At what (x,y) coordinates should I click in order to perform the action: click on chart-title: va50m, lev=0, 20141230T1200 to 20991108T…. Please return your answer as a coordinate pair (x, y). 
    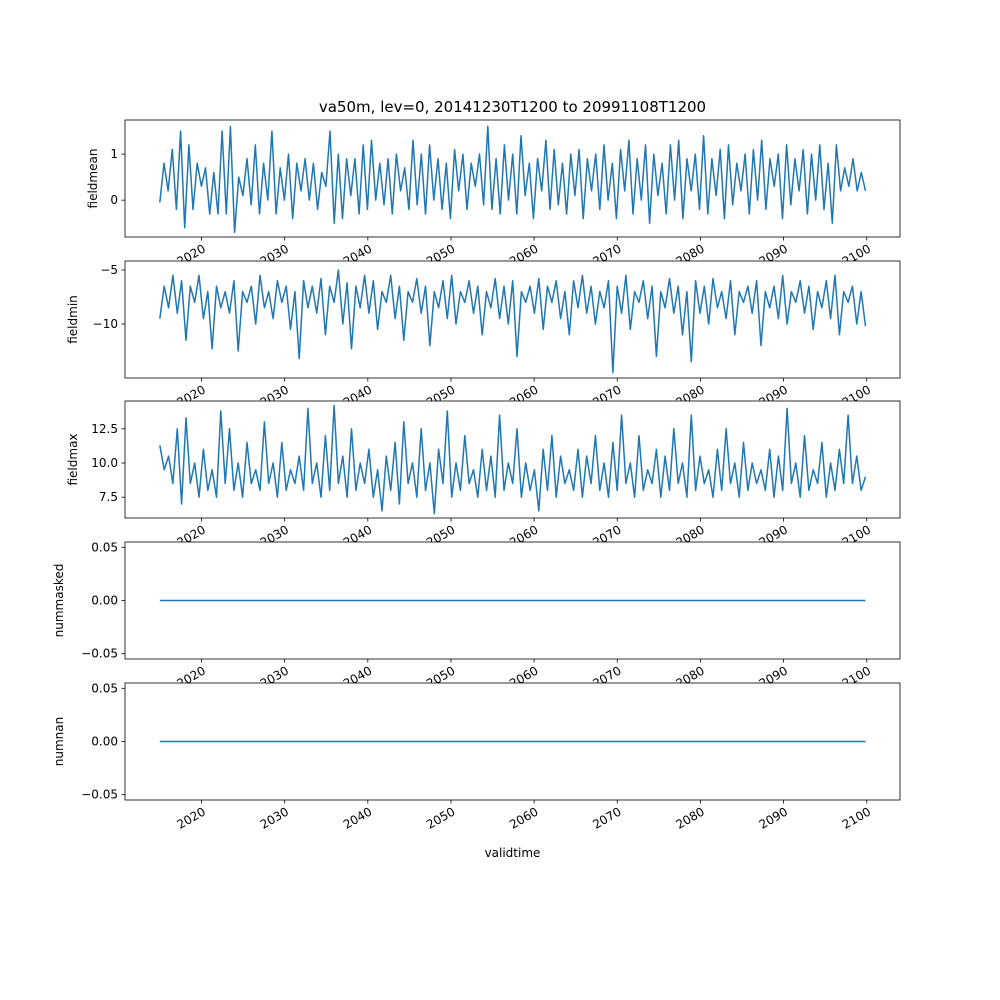
    Looking at the image, I should click on (512, 107).